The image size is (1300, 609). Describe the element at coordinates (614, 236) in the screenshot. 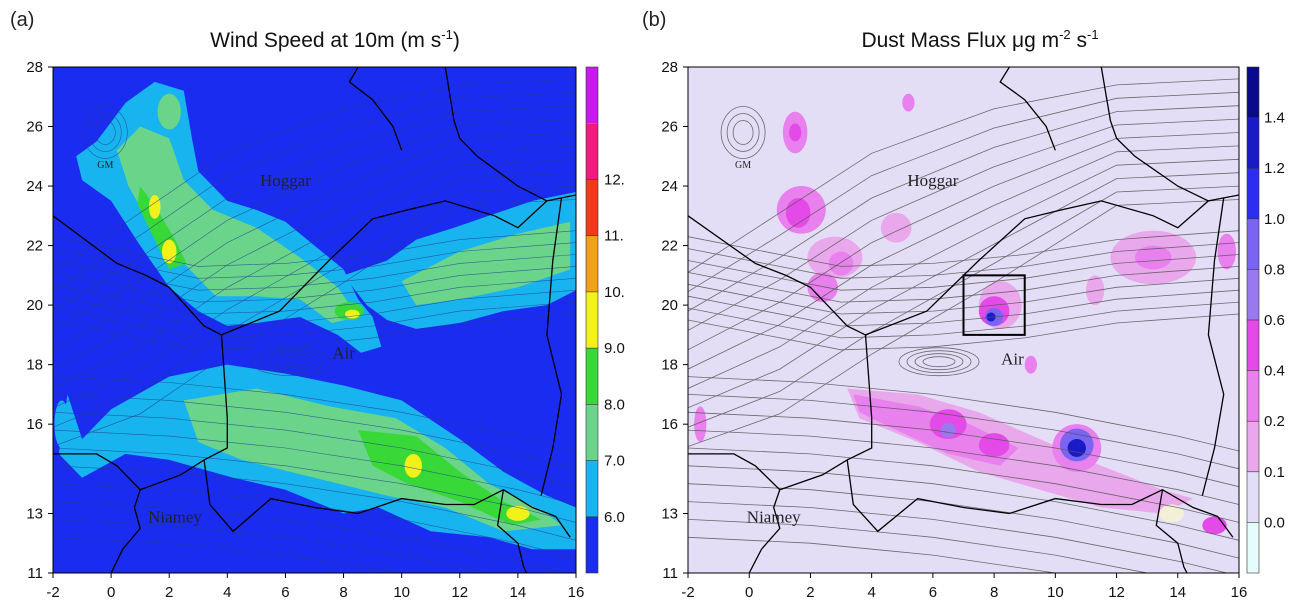

I see `colorbar-label: 11.` at that location.